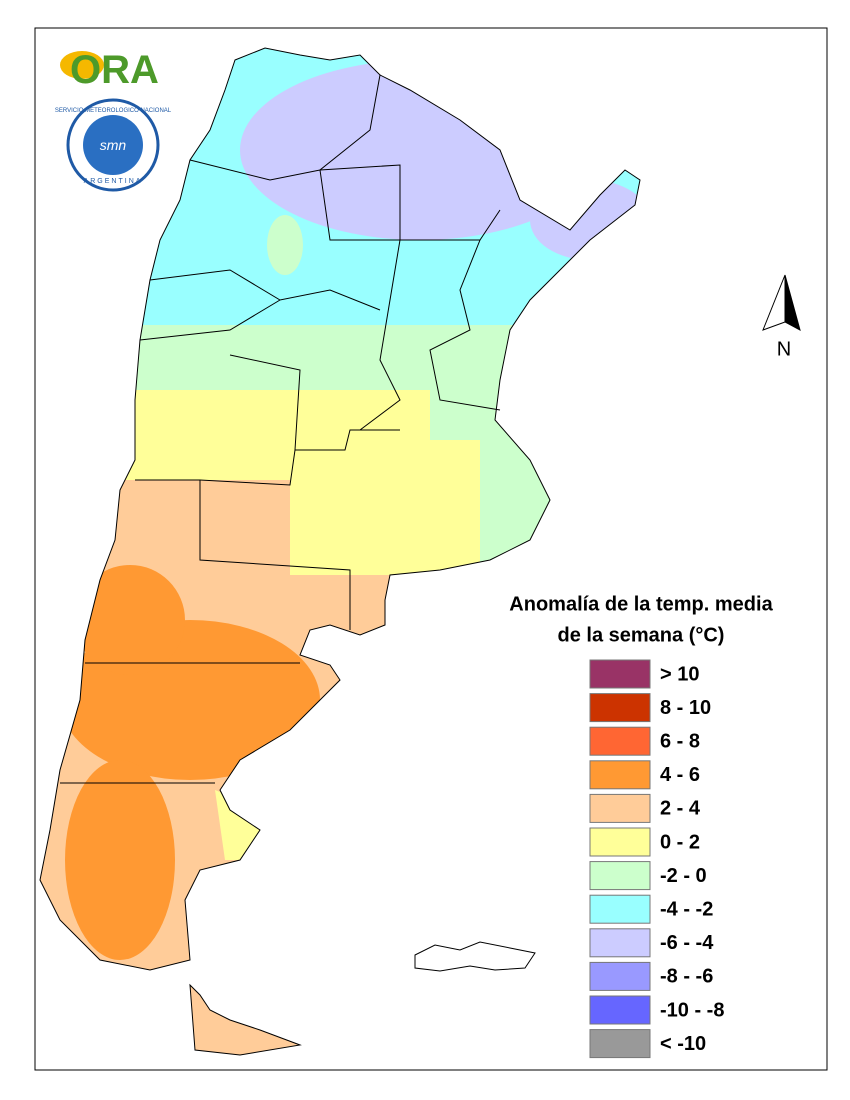  Describe the element at coordinates (774, 302) in the screenshot. I see `arrow-left` at that location.